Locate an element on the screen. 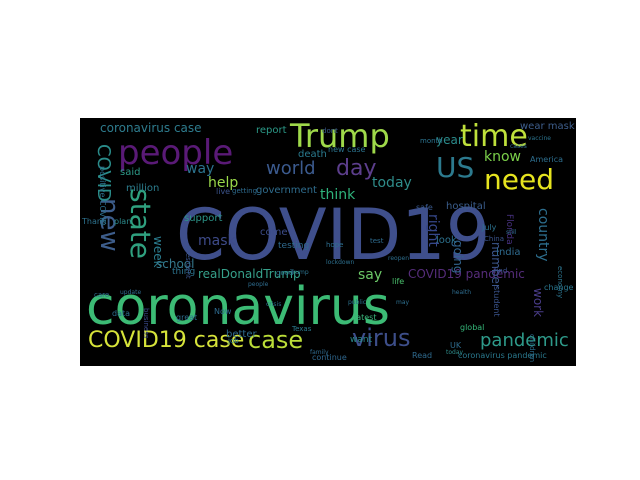  word-life: life is located at coordinates (398, 281).